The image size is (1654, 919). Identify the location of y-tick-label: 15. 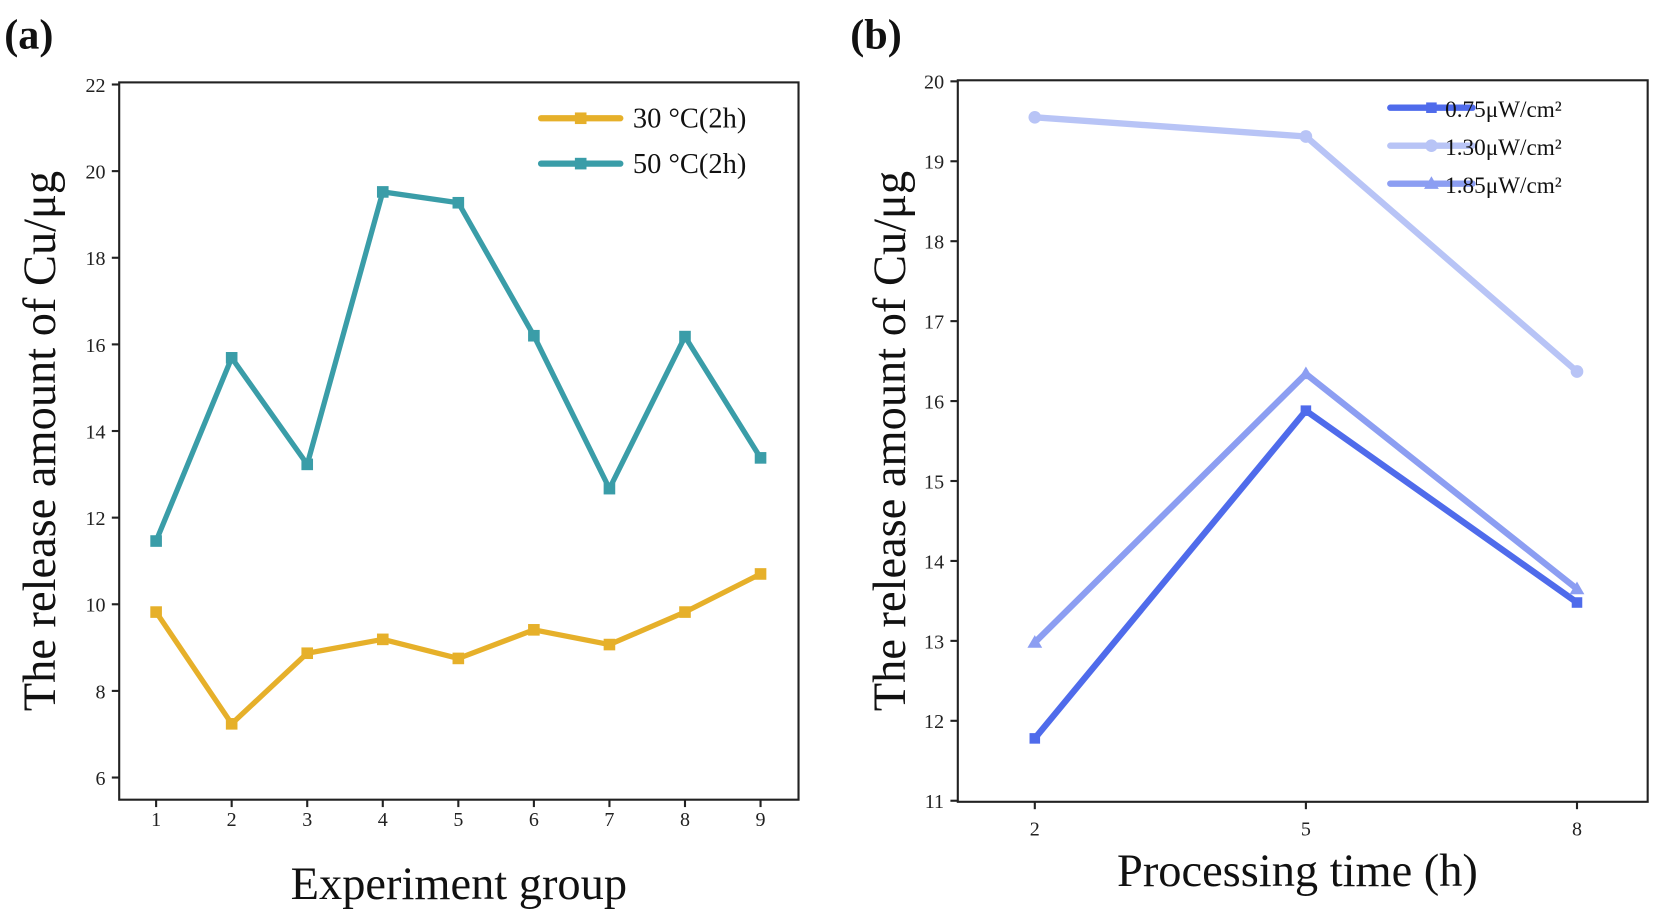
(934, 482).